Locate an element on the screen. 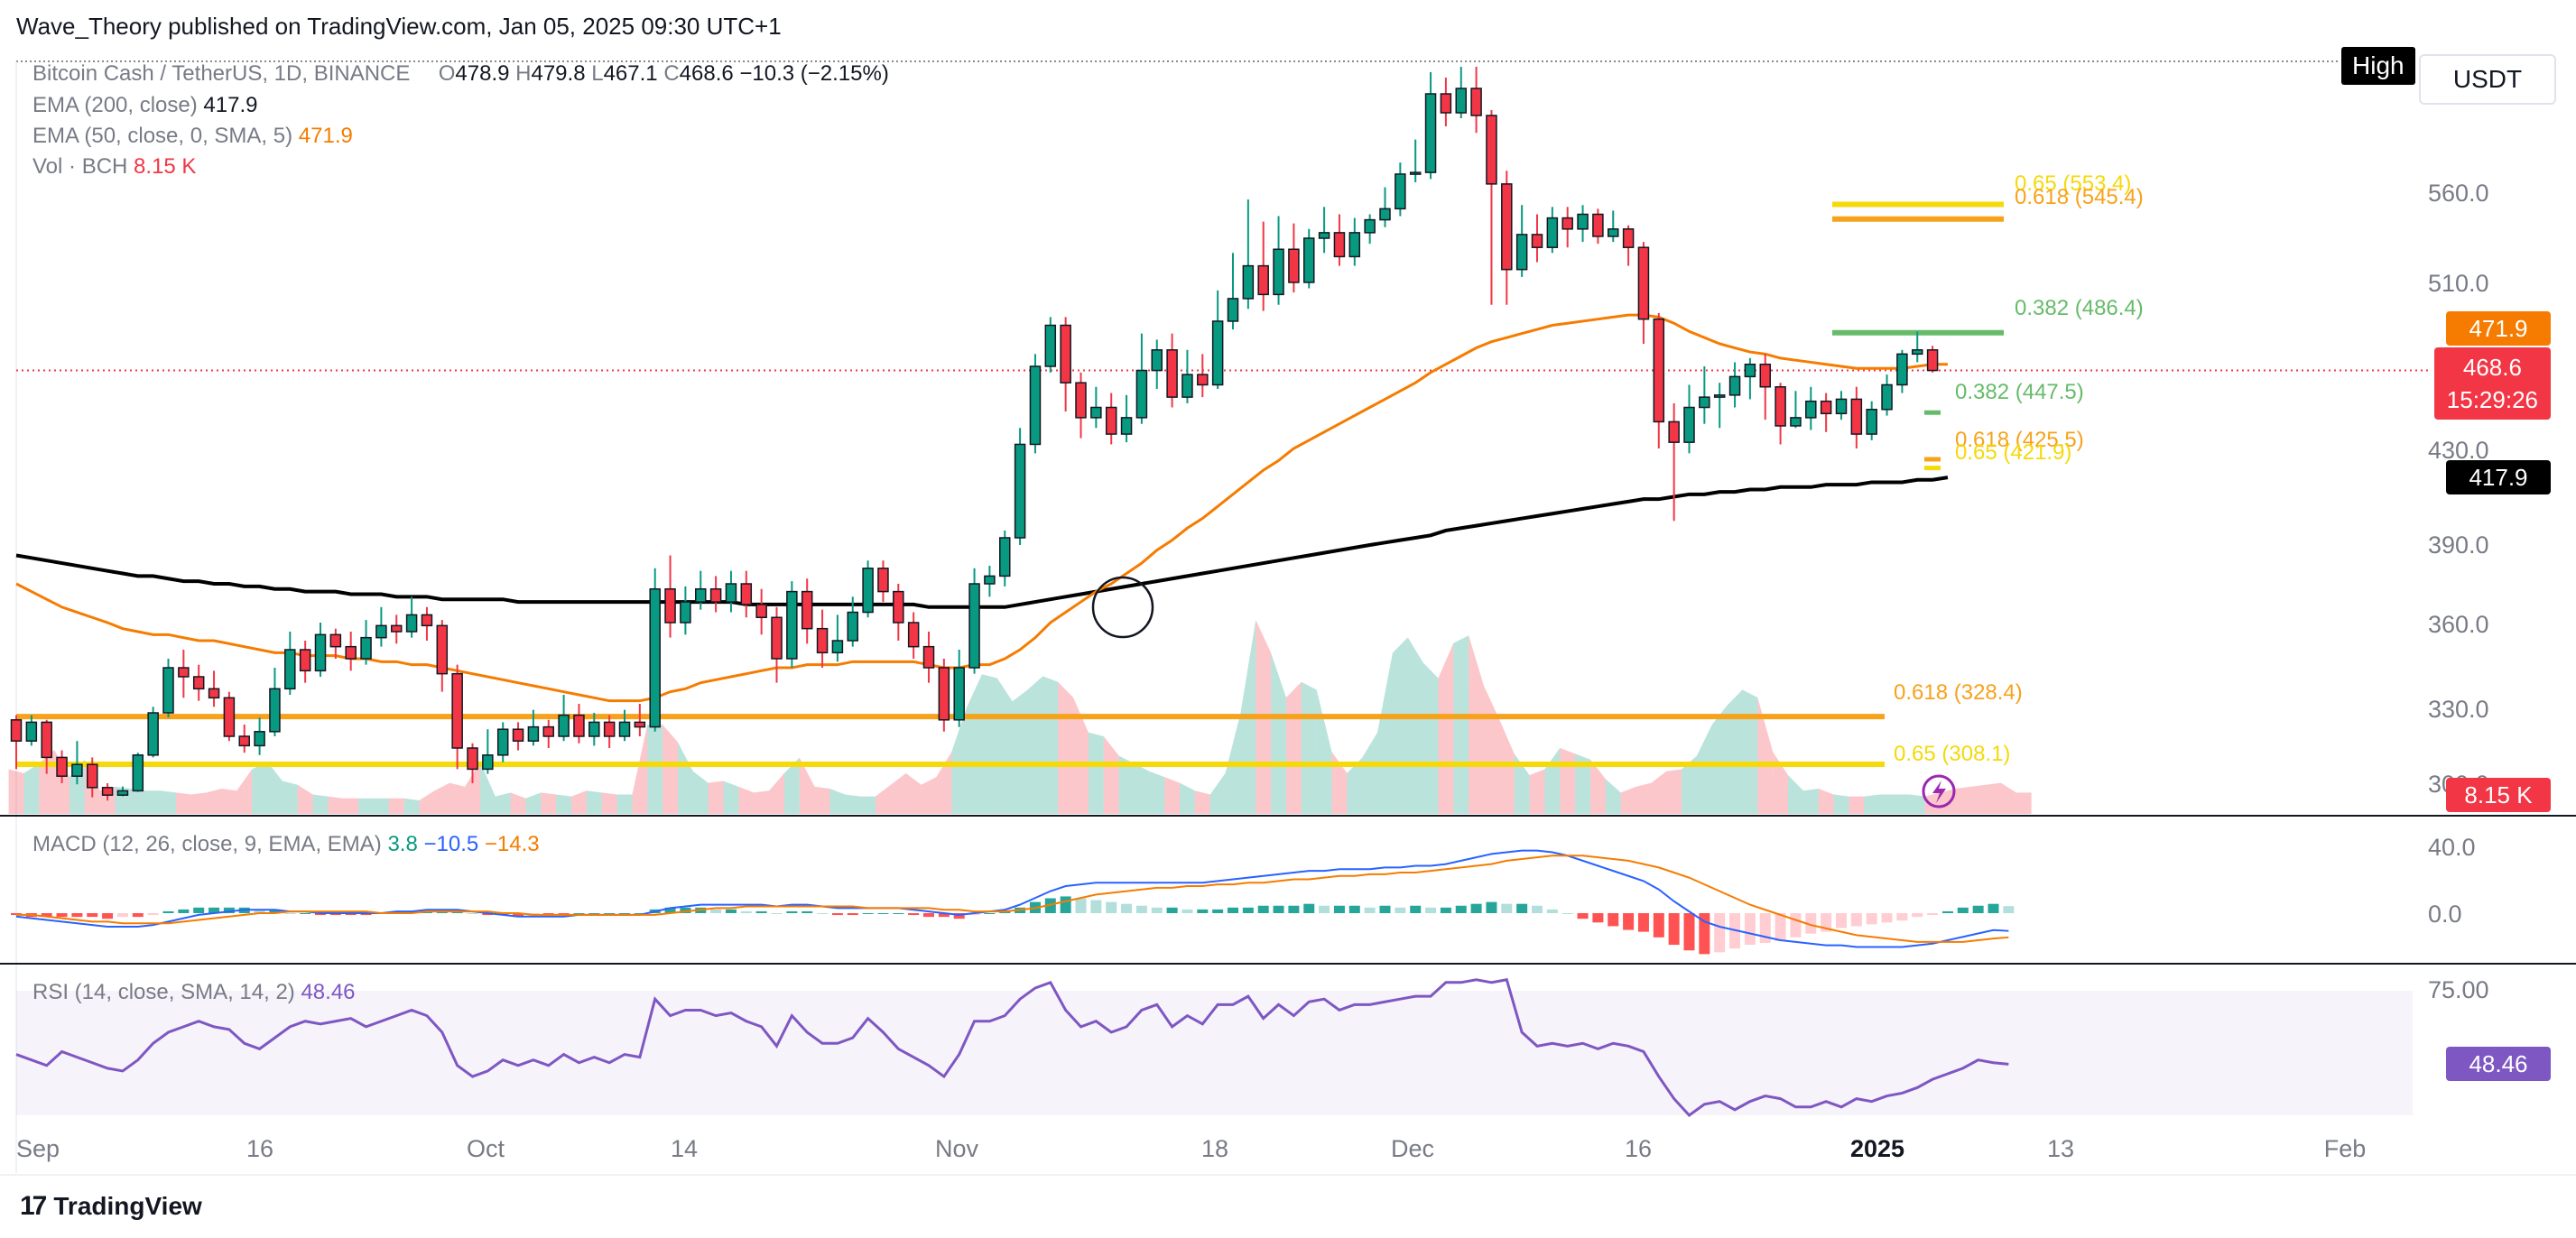 This screenshot has height=1238, width=2576. time-axis-label: 13 is located at coordinates (2060, 1148).